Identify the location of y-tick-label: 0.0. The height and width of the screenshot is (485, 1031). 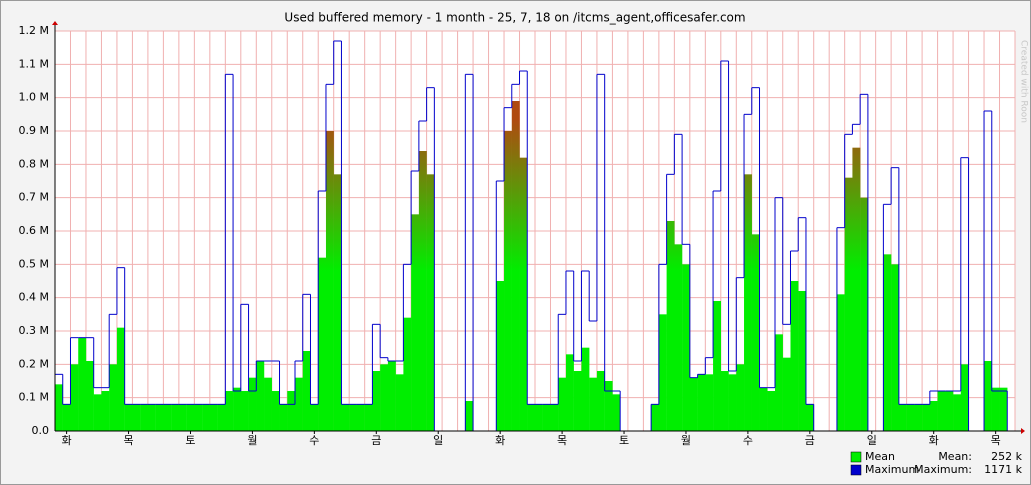
(41, 430).